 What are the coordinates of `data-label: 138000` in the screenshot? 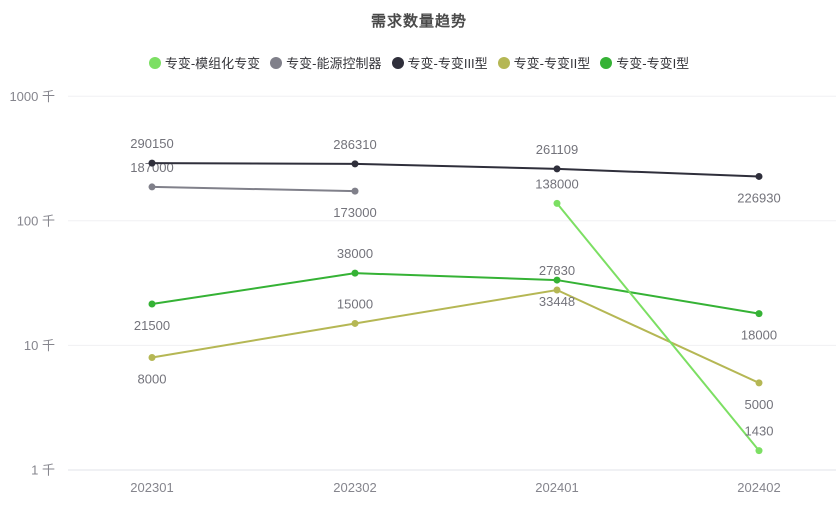 It's located at (556, 183).